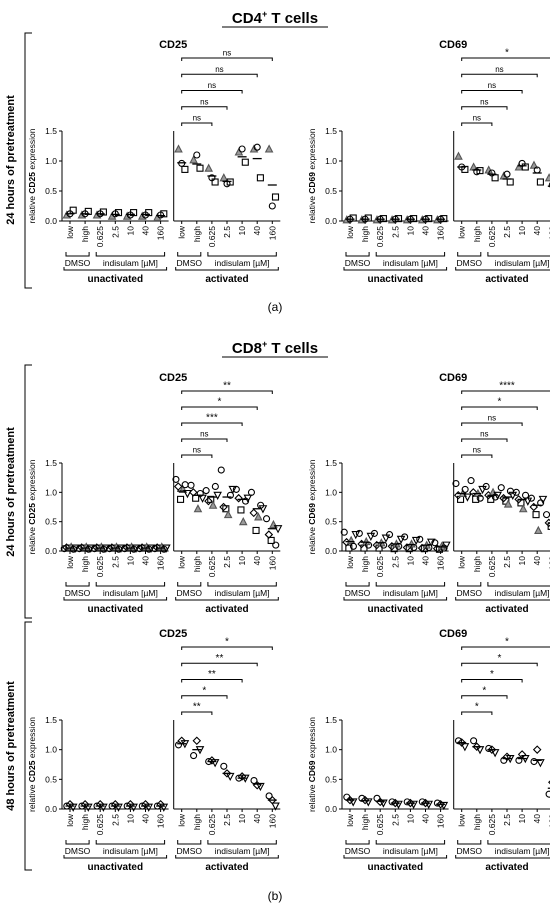 Image resolution: width=550 pixels, height=907 pixels. I want to click on significance-label: **, so click(220, 658).